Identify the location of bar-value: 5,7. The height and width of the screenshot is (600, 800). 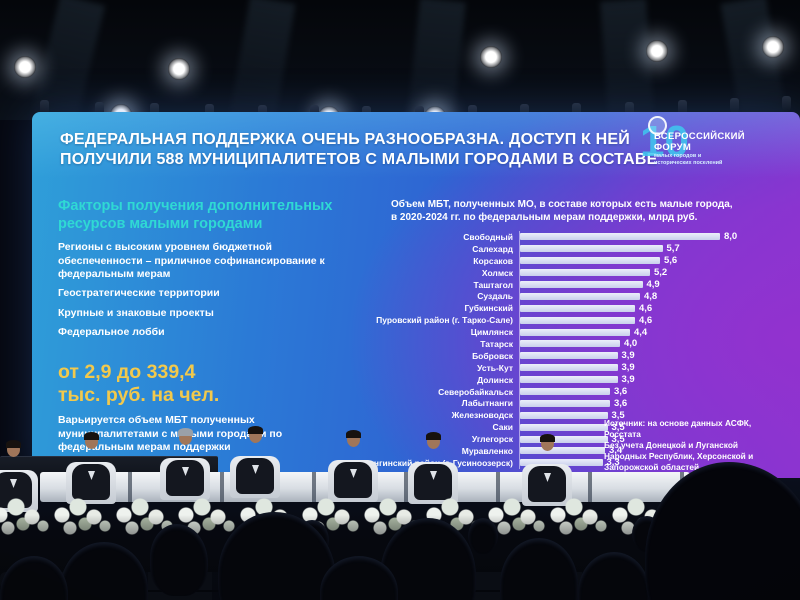
(673, 249).